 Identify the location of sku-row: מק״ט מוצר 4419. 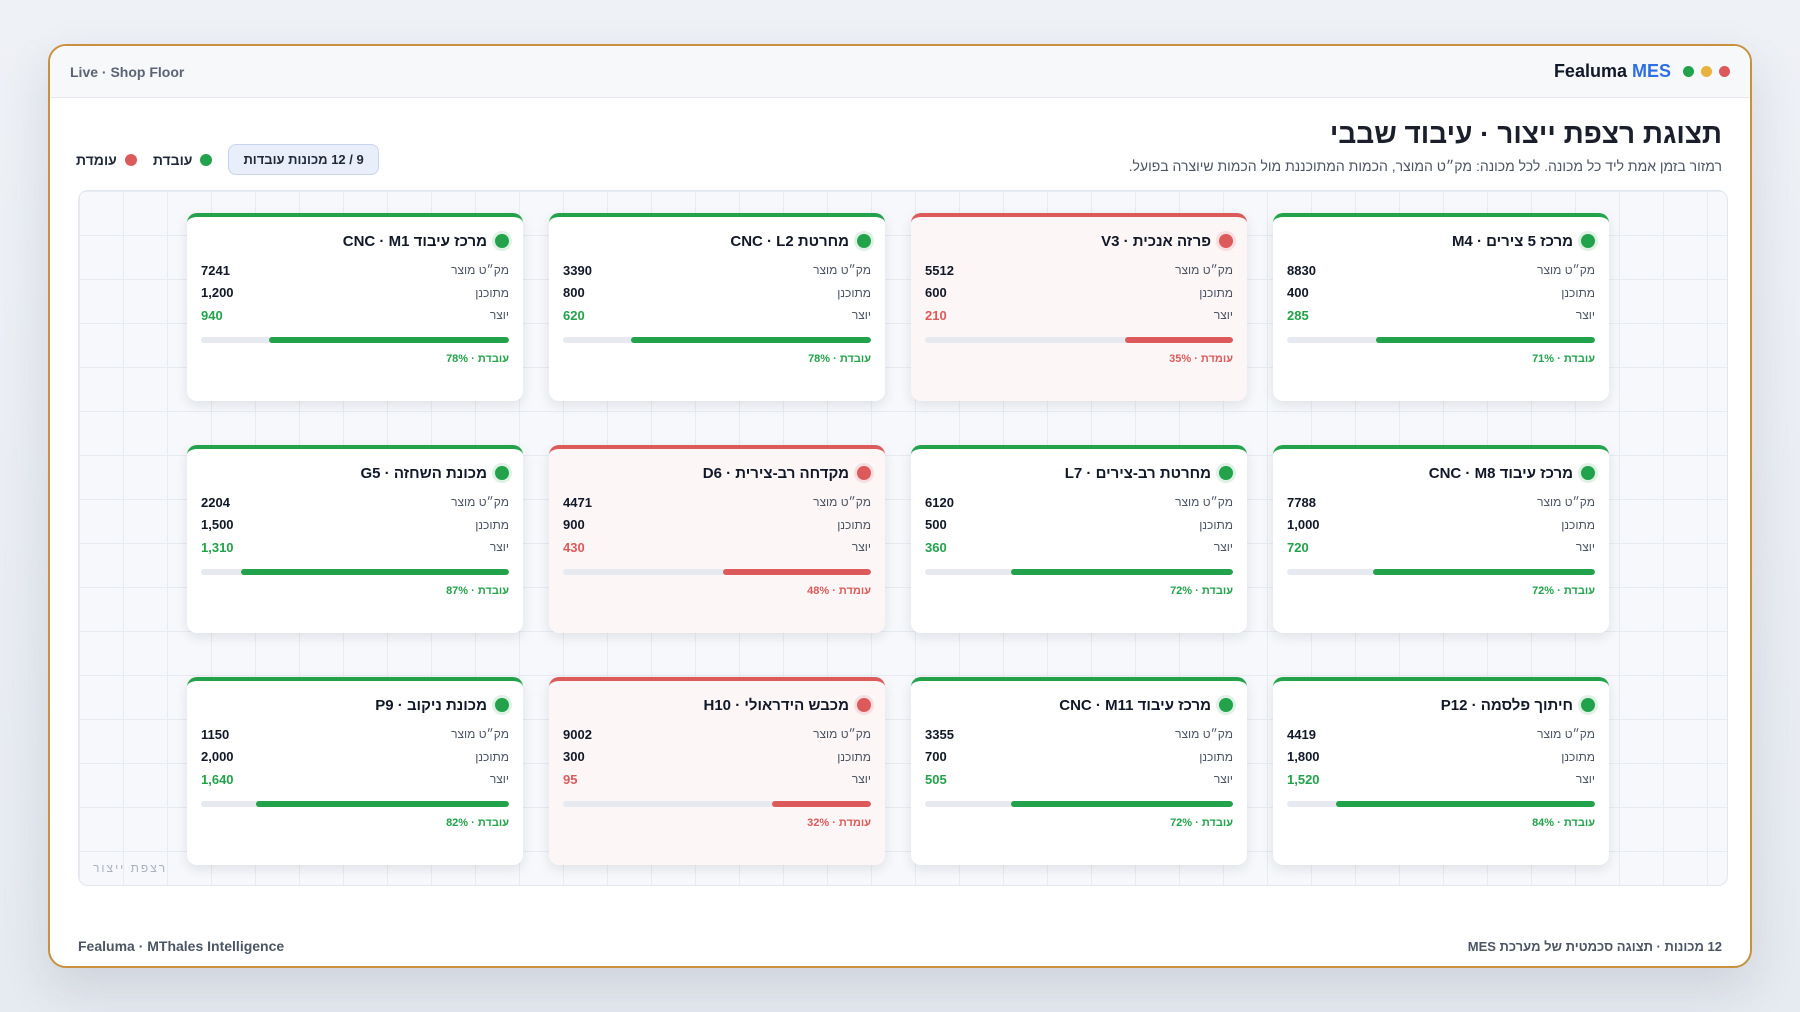
(1441, 734).